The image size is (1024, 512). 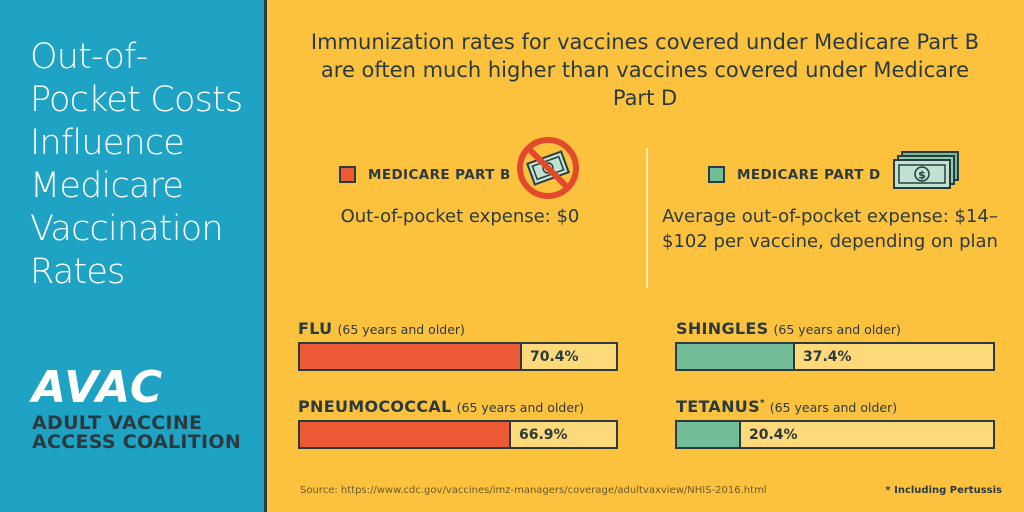 I want to click on logo-subtitle: ADULT VACCINE ACCESS COALITION, so click(x=136, y=433).